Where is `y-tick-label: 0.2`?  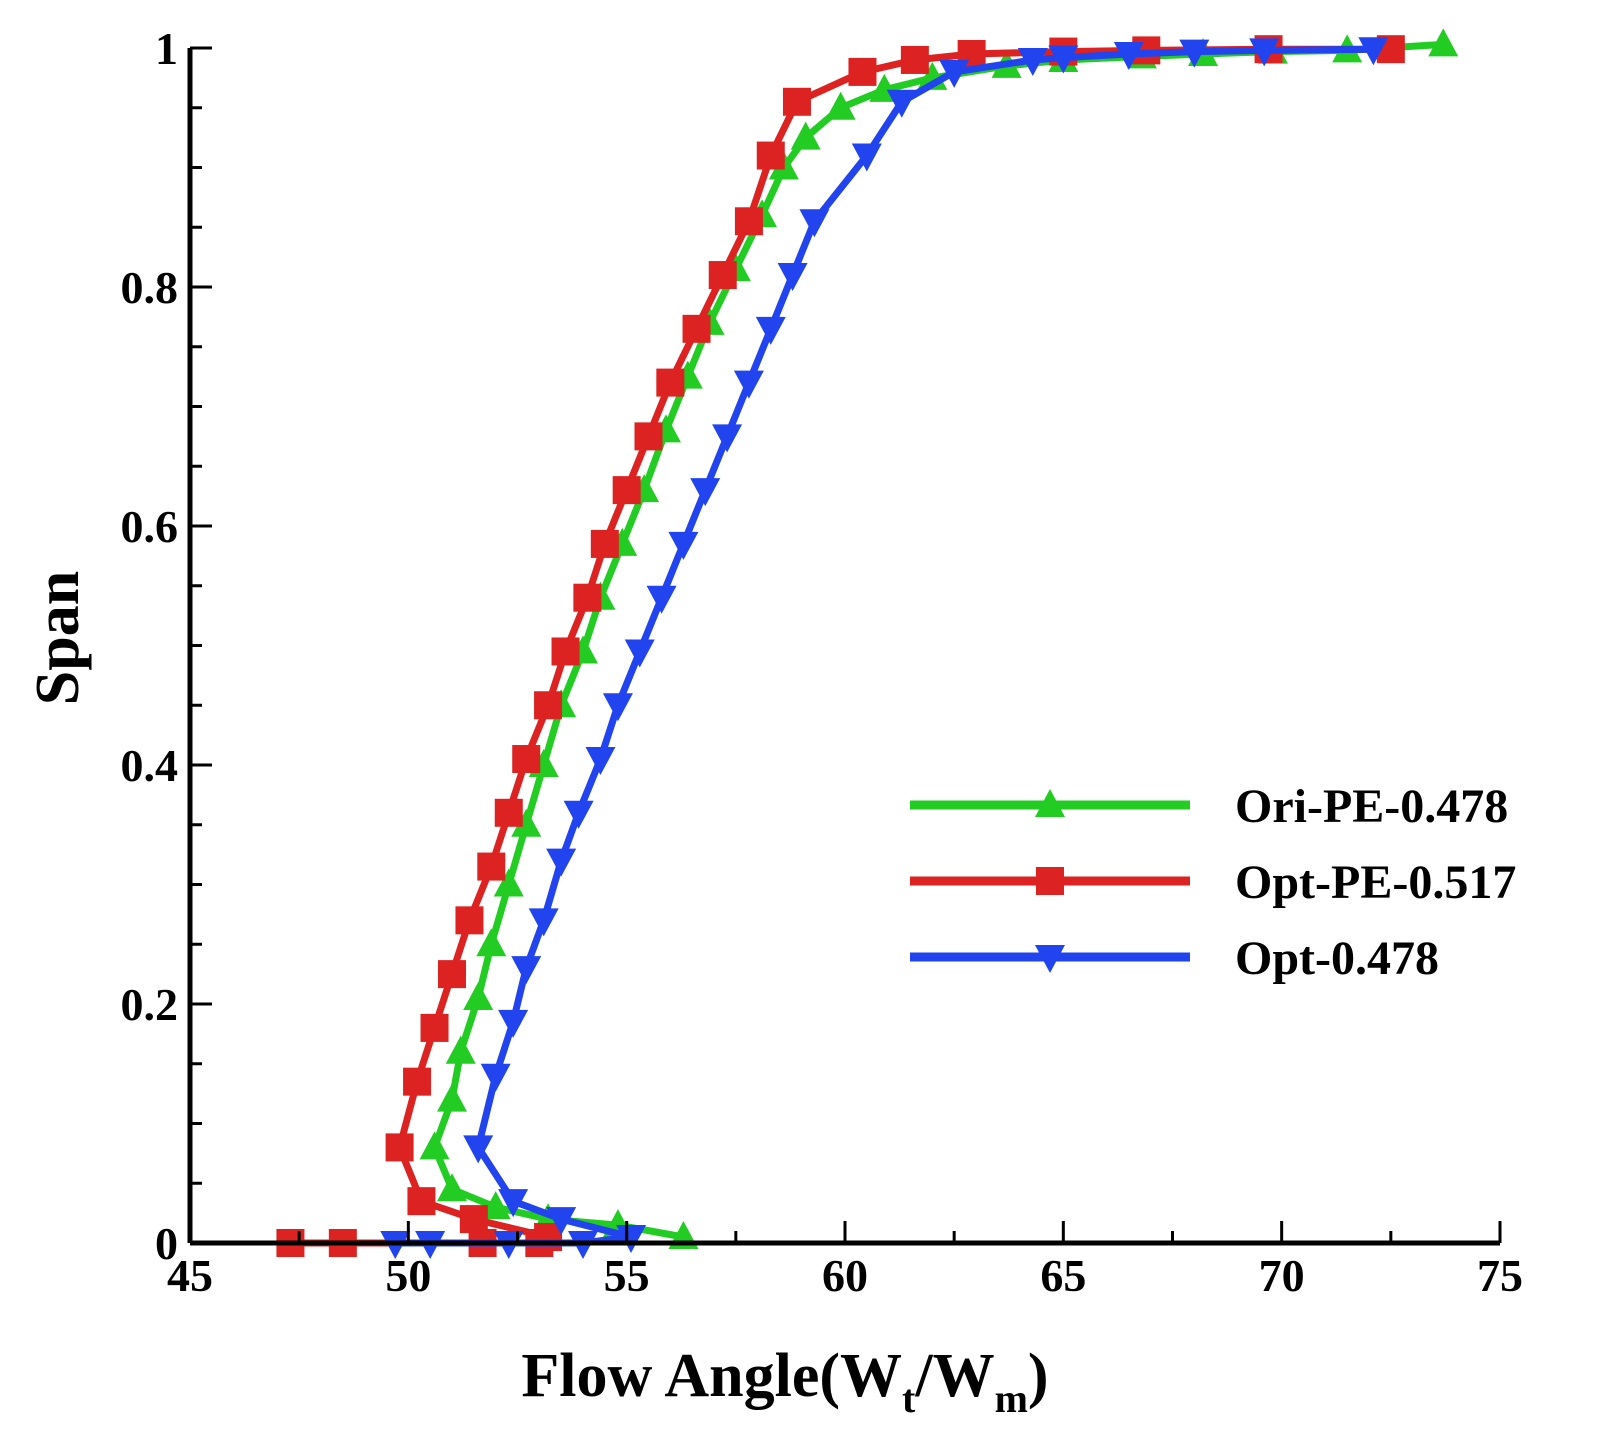 y-tick-label: 0.2 is located at coordinates (150, 1004).